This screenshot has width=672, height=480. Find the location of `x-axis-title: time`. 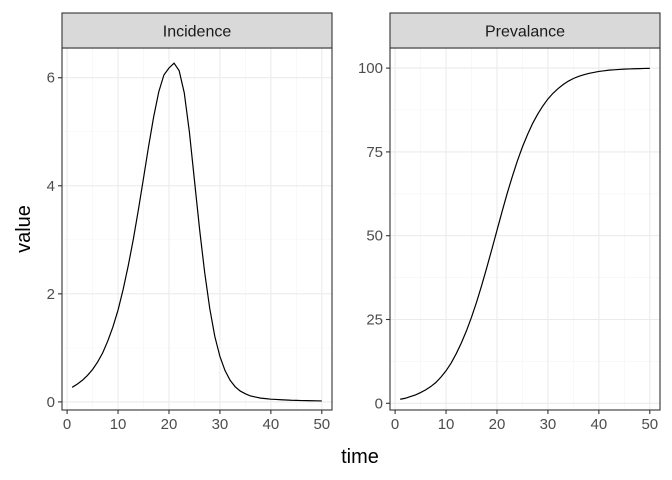

x-axis-title: time is located at coordinates (360, 457).